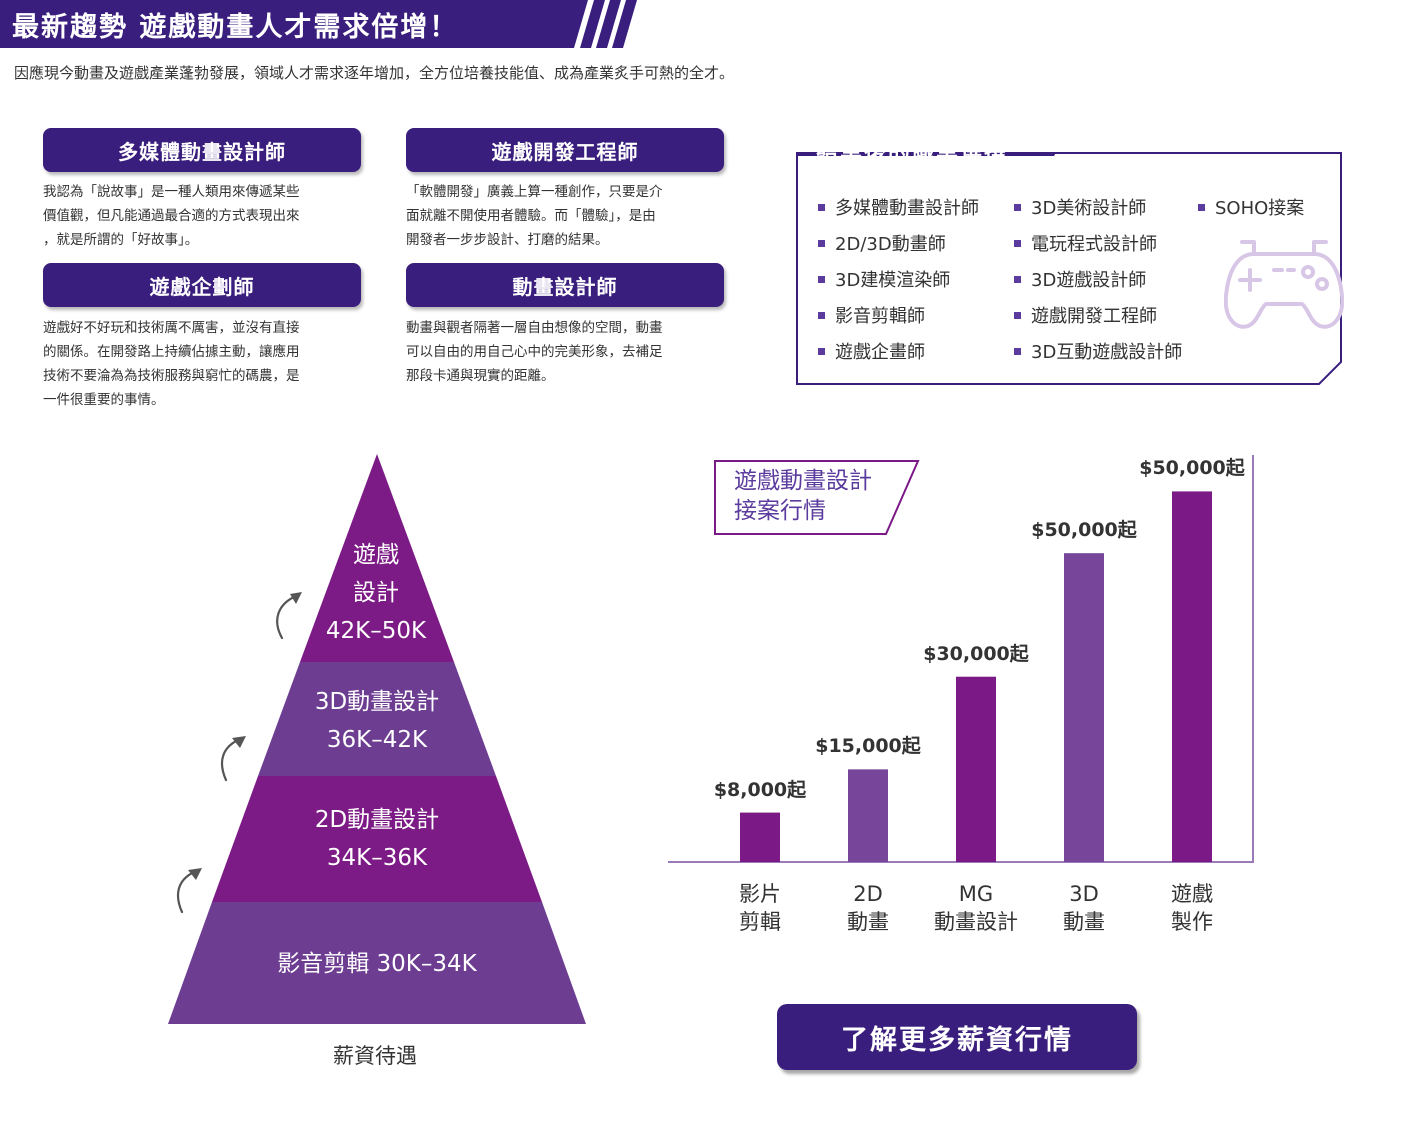 This screenshot has width=1420, height=1126. I want to click on pyramid-caption: 薪資待遇, so click(375, 1056).